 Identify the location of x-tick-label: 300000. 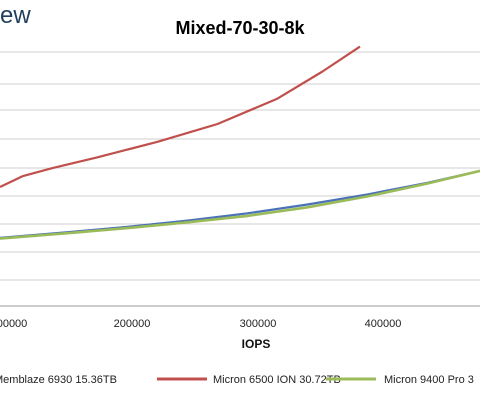
(258, 324).